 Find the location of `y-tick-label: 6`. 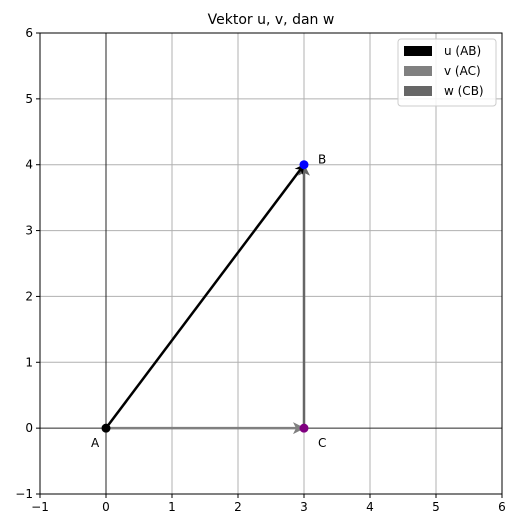

y-tick-label: 6 is located at coordinates (29, 33).